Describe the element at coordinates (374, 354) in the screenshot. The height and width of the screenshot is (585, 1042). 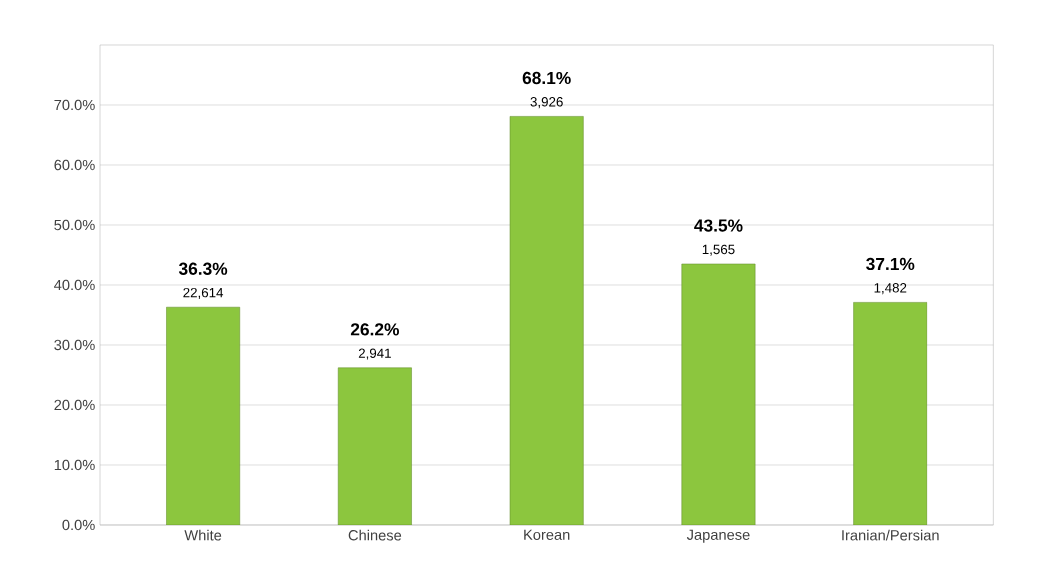
I see `annotation: 2,941` at that location.